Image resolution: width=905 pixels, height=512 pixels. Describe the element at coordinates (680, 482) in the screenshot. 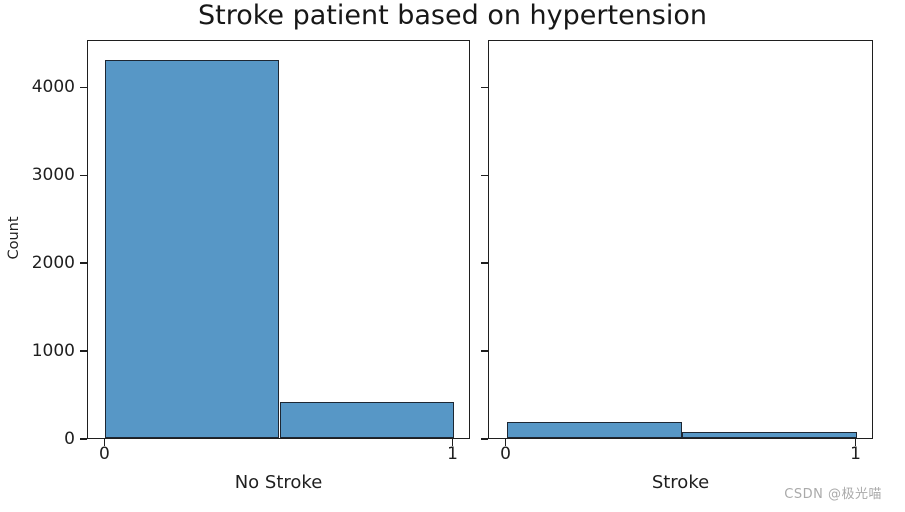

I see `x-axis-label-stroke: Stroke` at that location.